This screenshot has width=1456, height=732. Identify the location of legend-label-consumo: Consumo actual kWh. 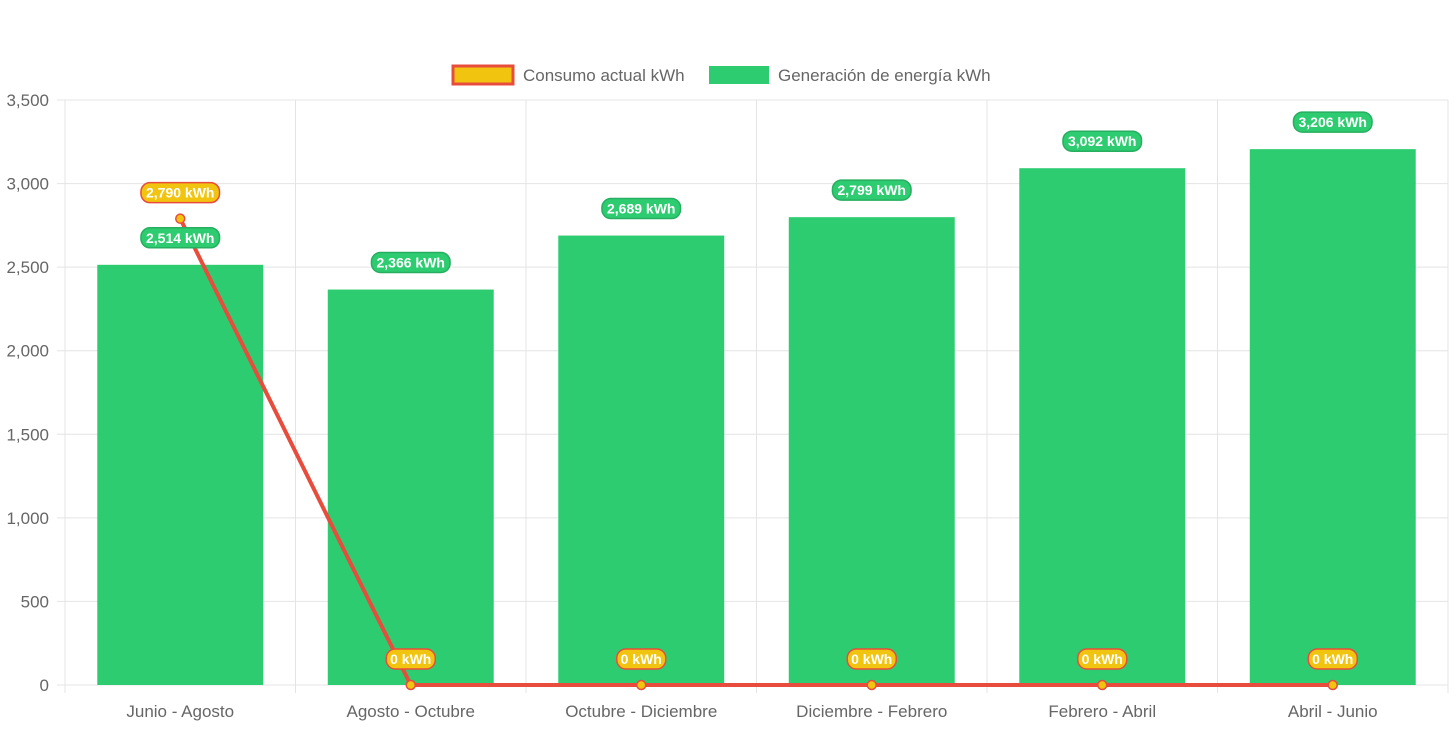
(604, 75).